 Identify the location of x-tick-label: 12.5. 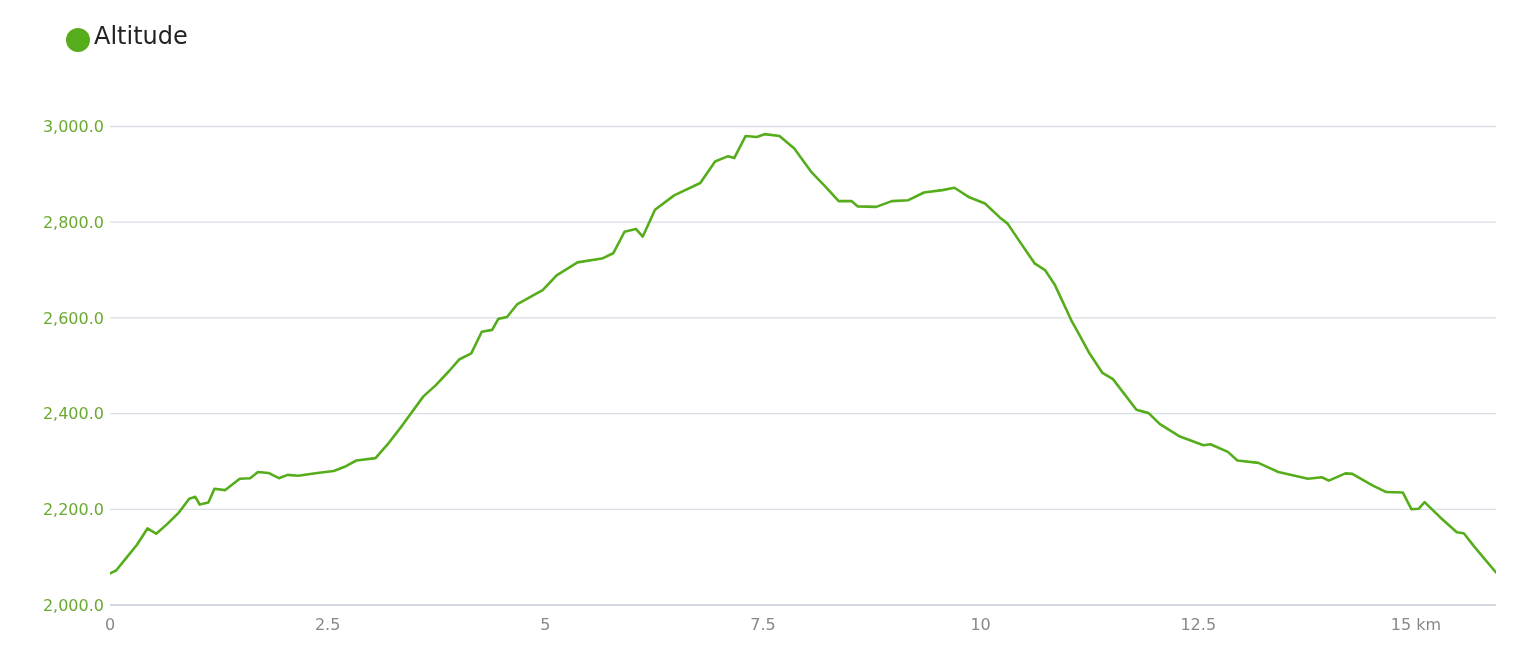
(1198, 625).